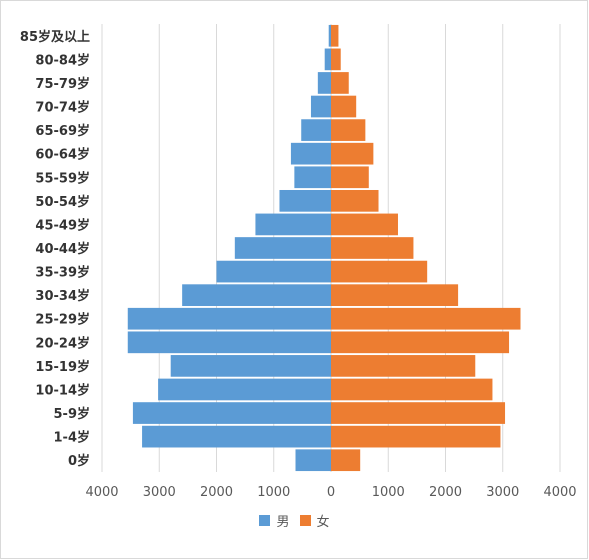 This screenshot has height=560, width=589. Describe the element at coordinates (265, 520) in the screenshot. I see `legend-swatch-male` at that location.